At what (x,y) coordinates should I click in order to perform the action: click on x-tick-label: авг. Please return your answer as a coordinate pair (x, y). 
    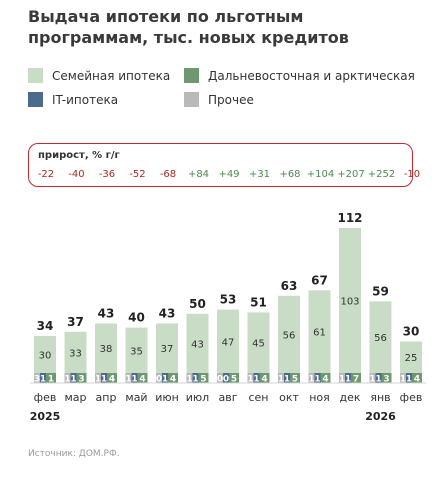
    Looking at the image, I should click on (227, 397).